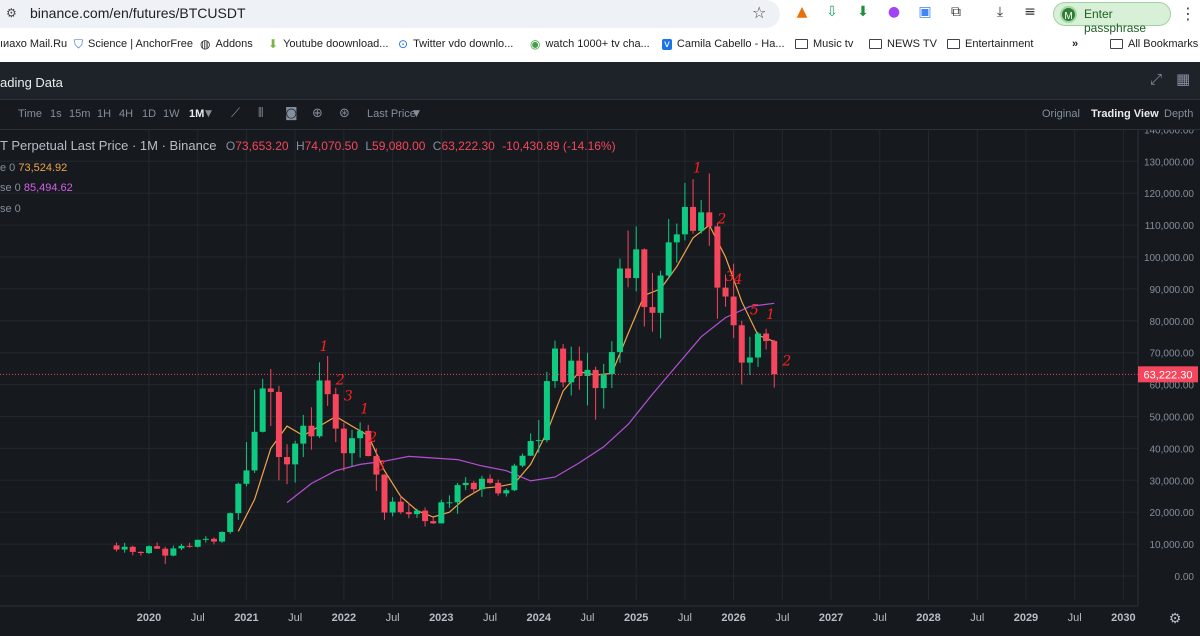 This screenshot has width=1200, height=636. I want to click on bookmark-mailru: ıиахо Mail.Ru, so click(33, 44).